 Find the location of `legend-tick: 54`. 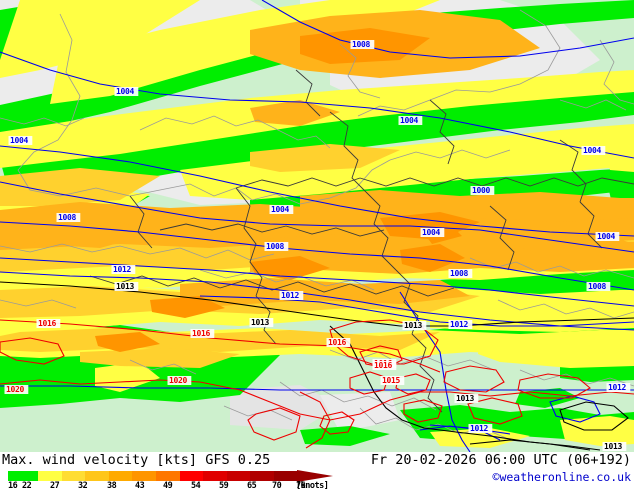

legend-tick: 54 is located at coordinates (196, 486).